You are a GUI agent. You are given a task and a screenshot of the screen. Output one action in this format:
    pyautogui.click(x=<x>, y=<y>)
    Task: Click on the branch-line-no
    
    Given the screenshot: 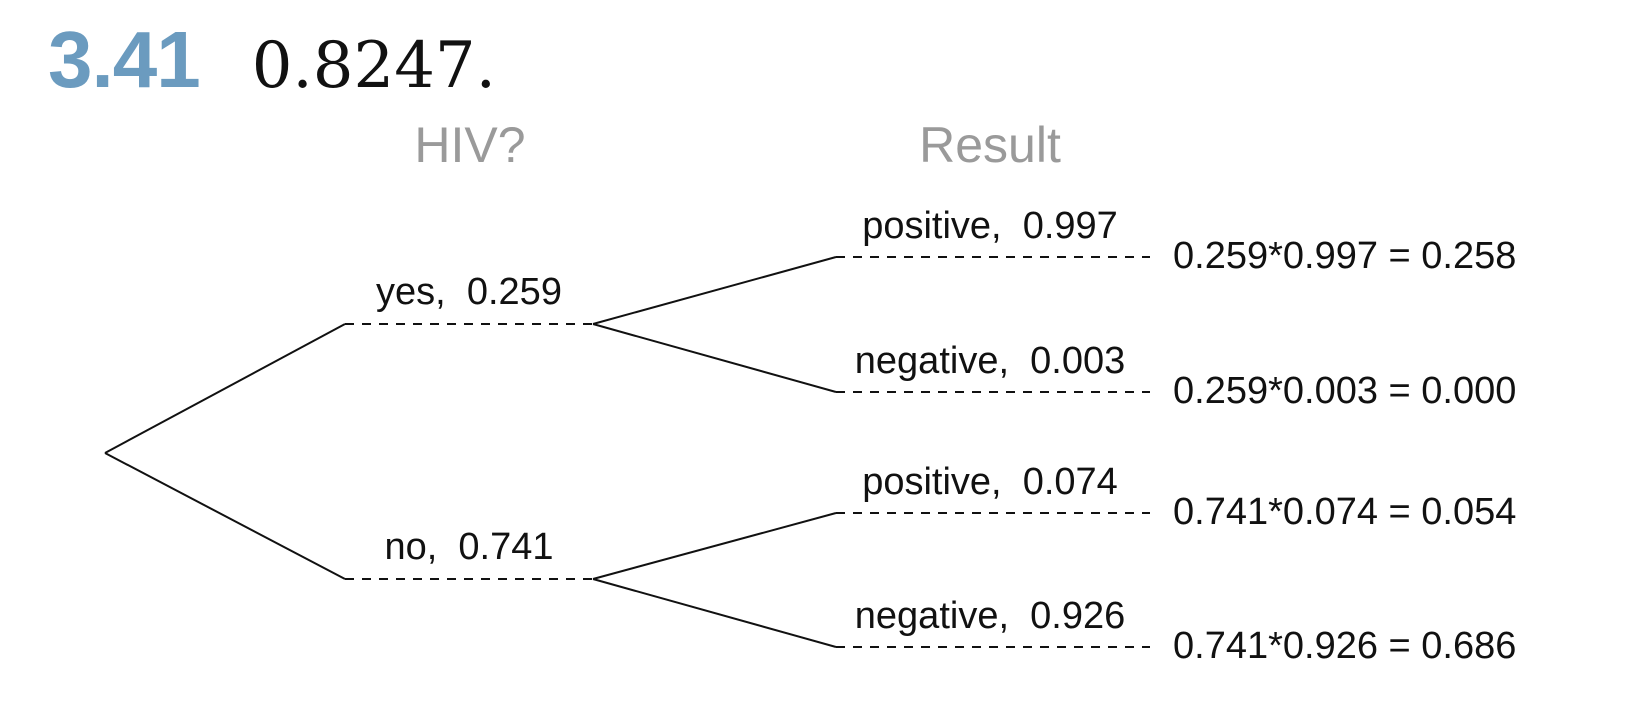 What is the action you would take?
    pyautogui.click(x=225, y=516)
    